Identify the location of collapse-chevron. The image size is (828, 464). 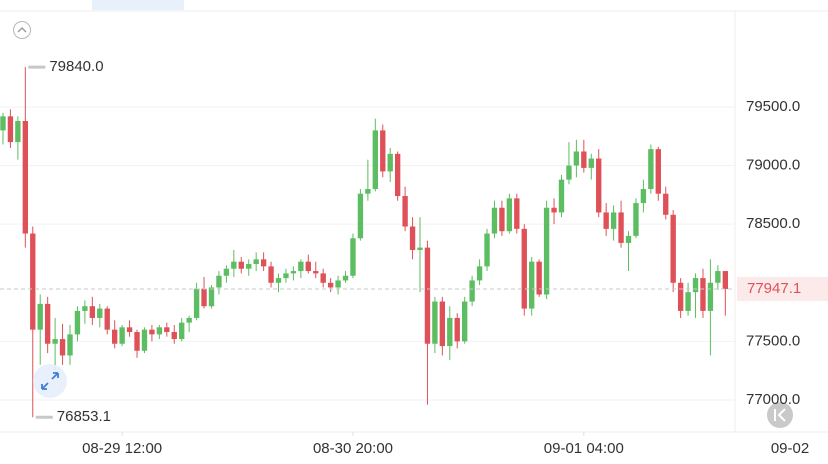
(22, 30).